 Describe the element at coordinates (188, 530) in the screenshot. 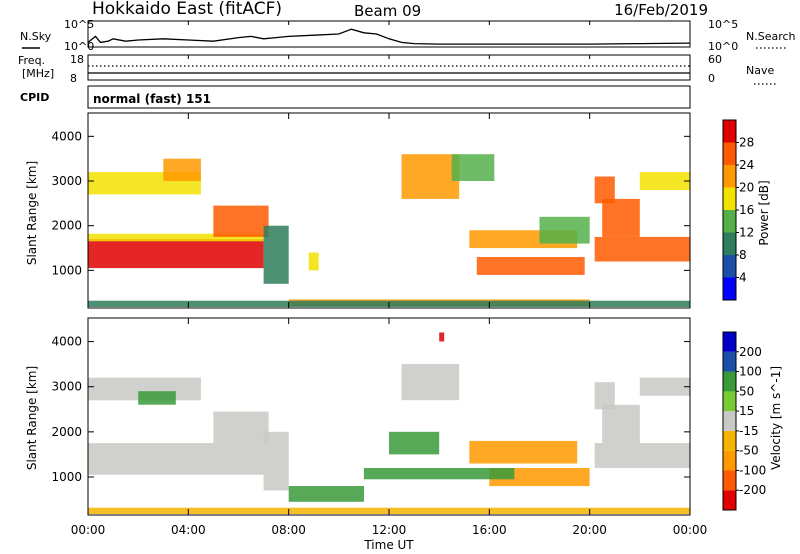

I see `x-tick-label: 04:00` at that location.